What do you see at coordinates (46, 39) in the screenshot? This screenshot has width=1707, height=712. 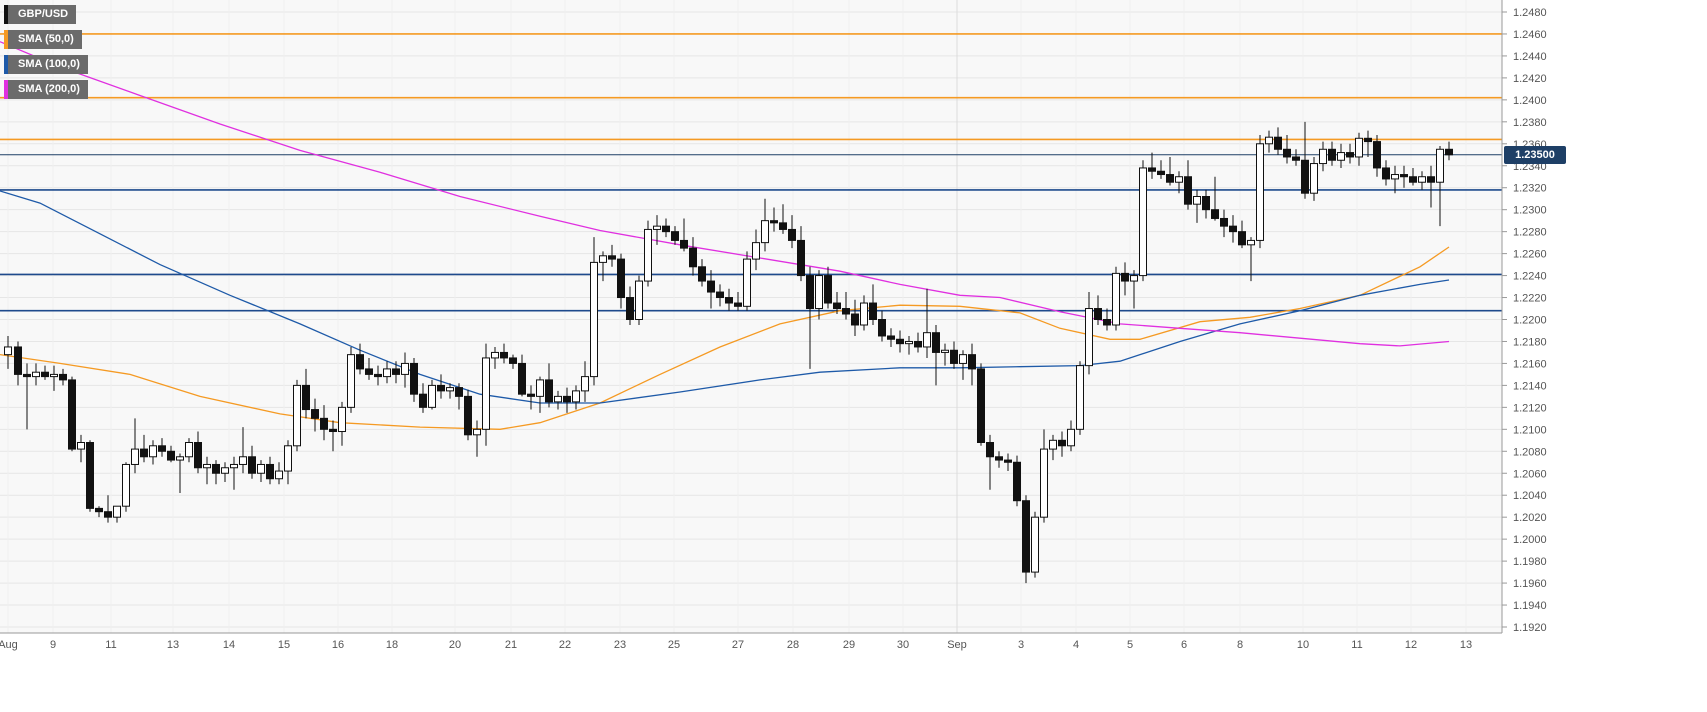 I see `legend-item-sma-50: SMA (50,0)` at bounding box center [46, 39].